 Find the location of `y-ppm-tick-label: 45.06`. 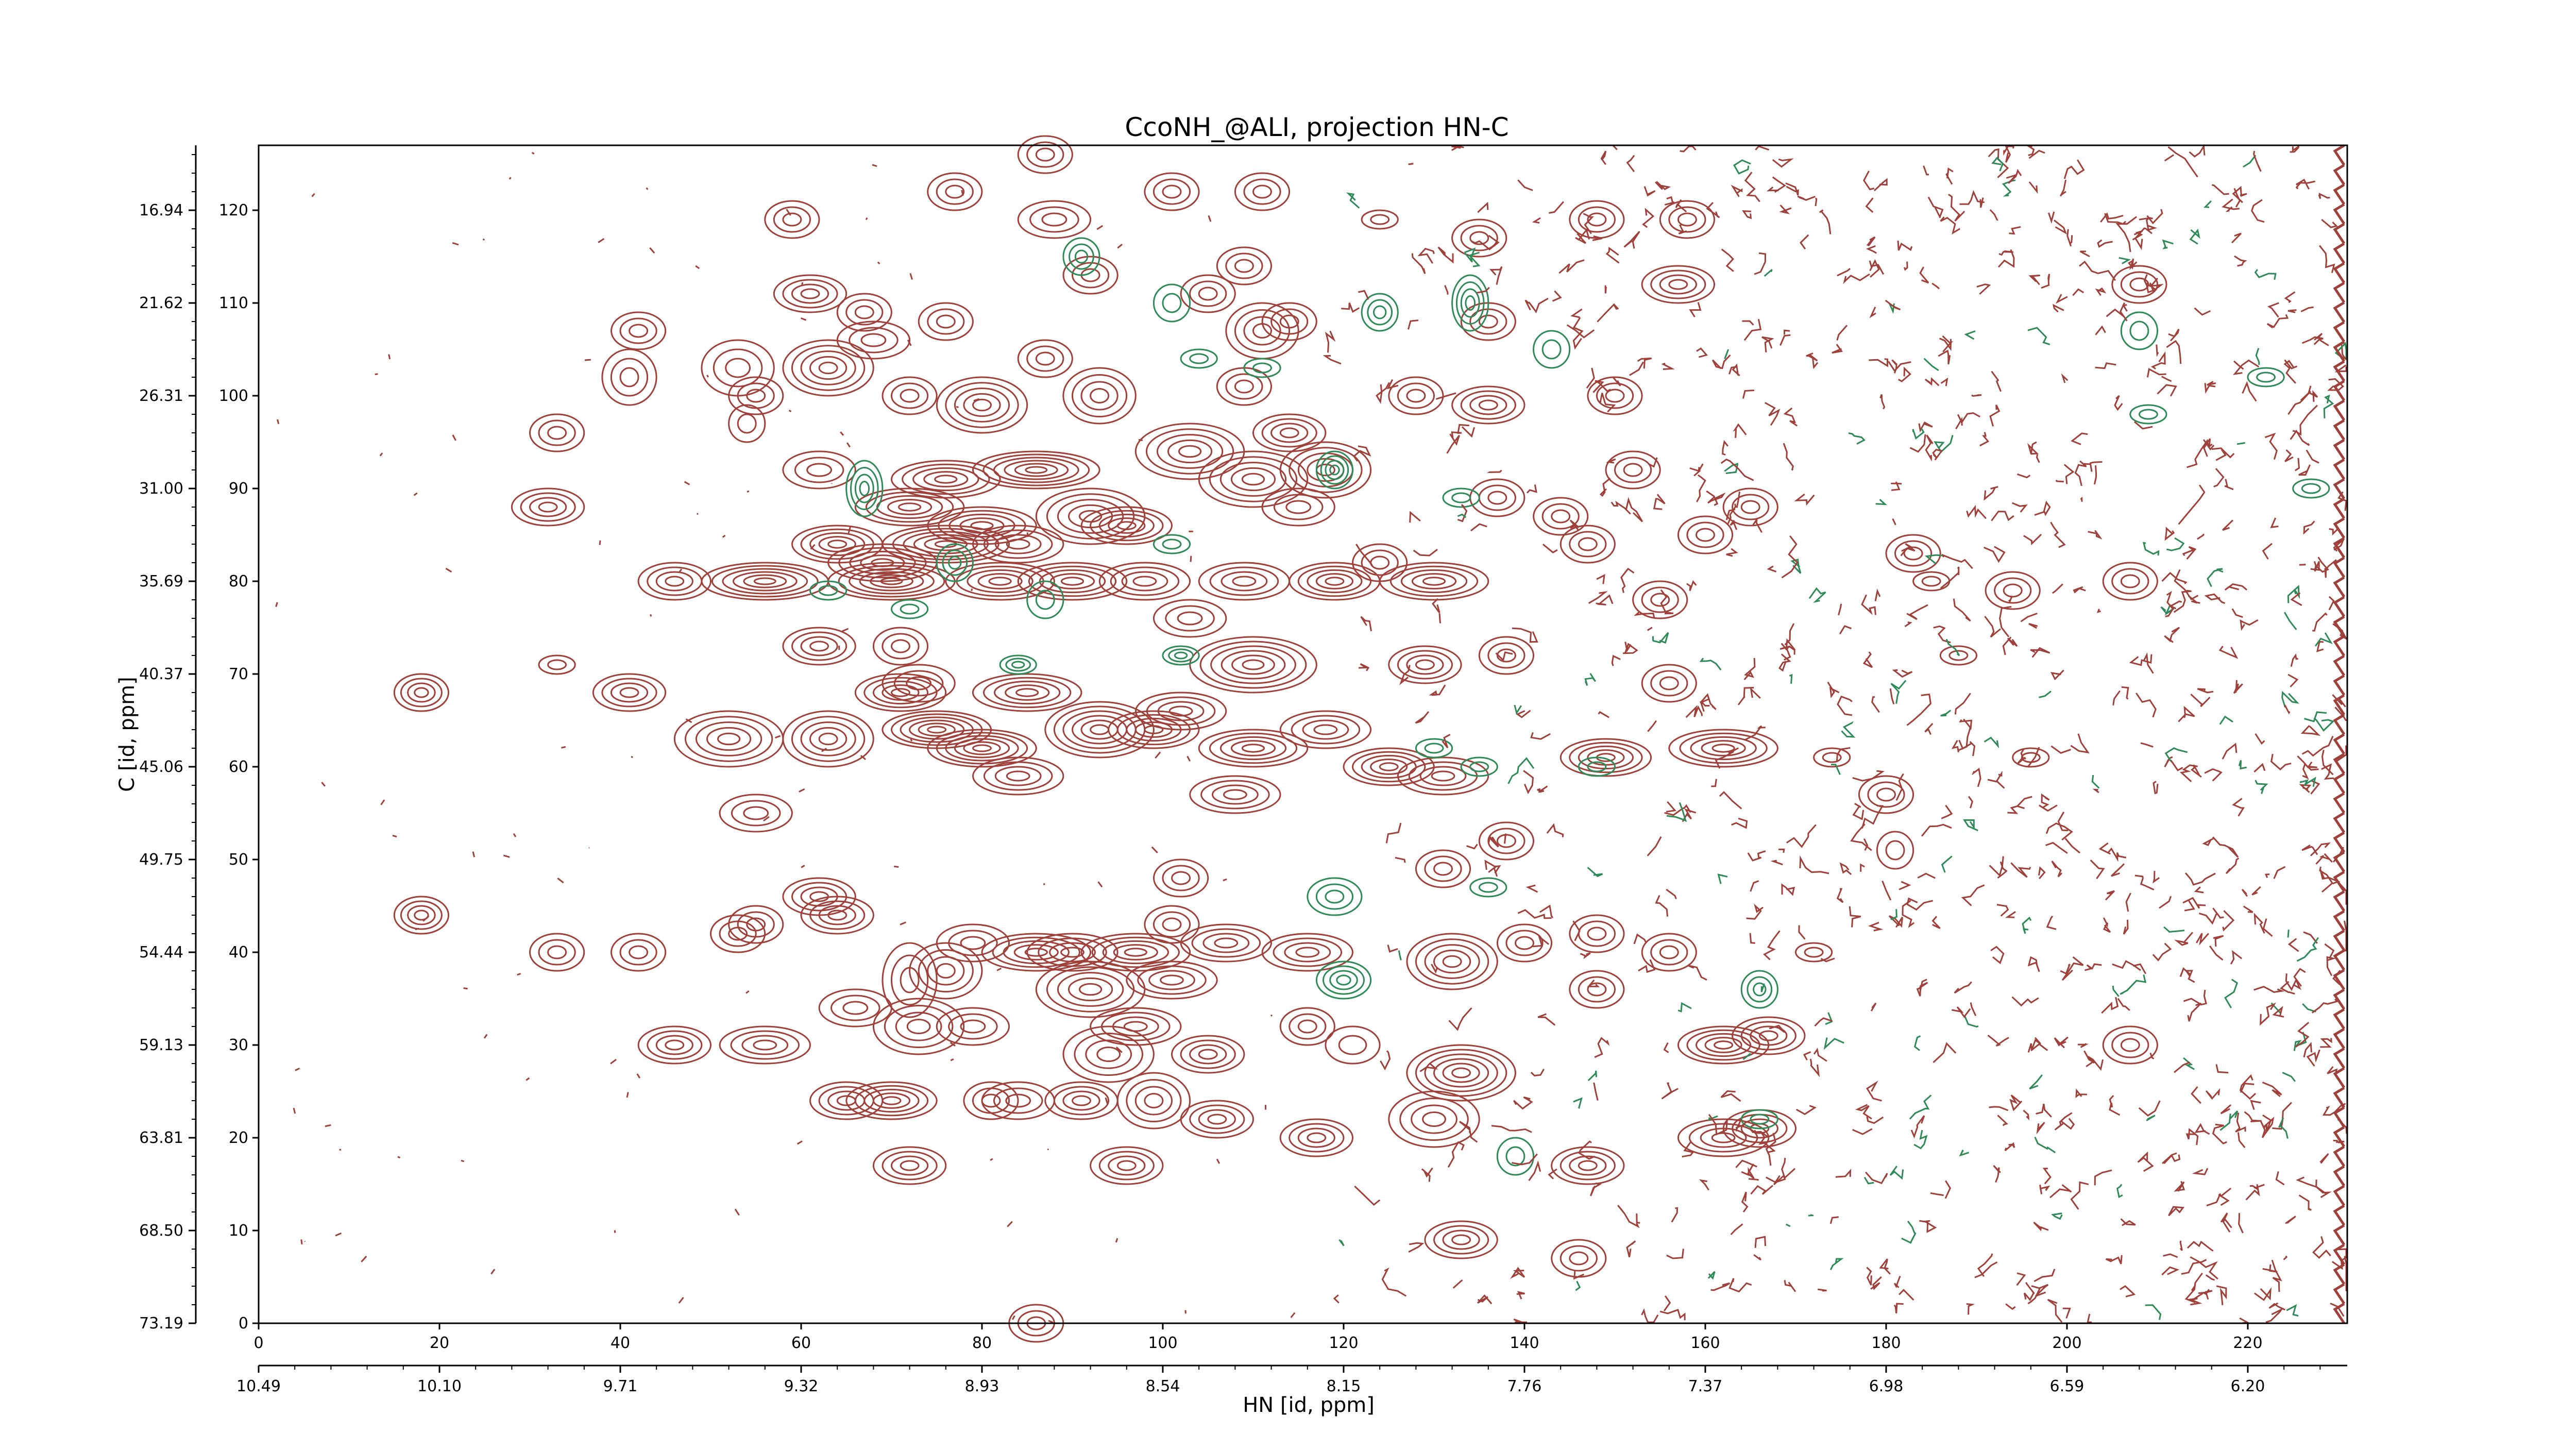

y-ppm-tick-label: 45.06 is located at coordinates (161, 767).